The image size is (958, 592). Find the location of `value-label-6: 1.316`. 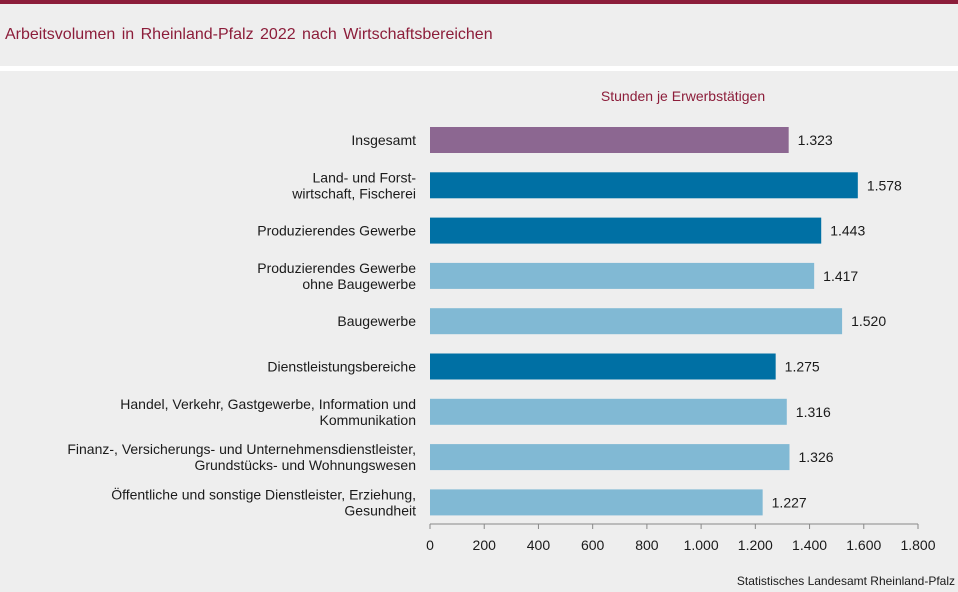

value-label-6: 1.316 is located at coordinates (813, 412).